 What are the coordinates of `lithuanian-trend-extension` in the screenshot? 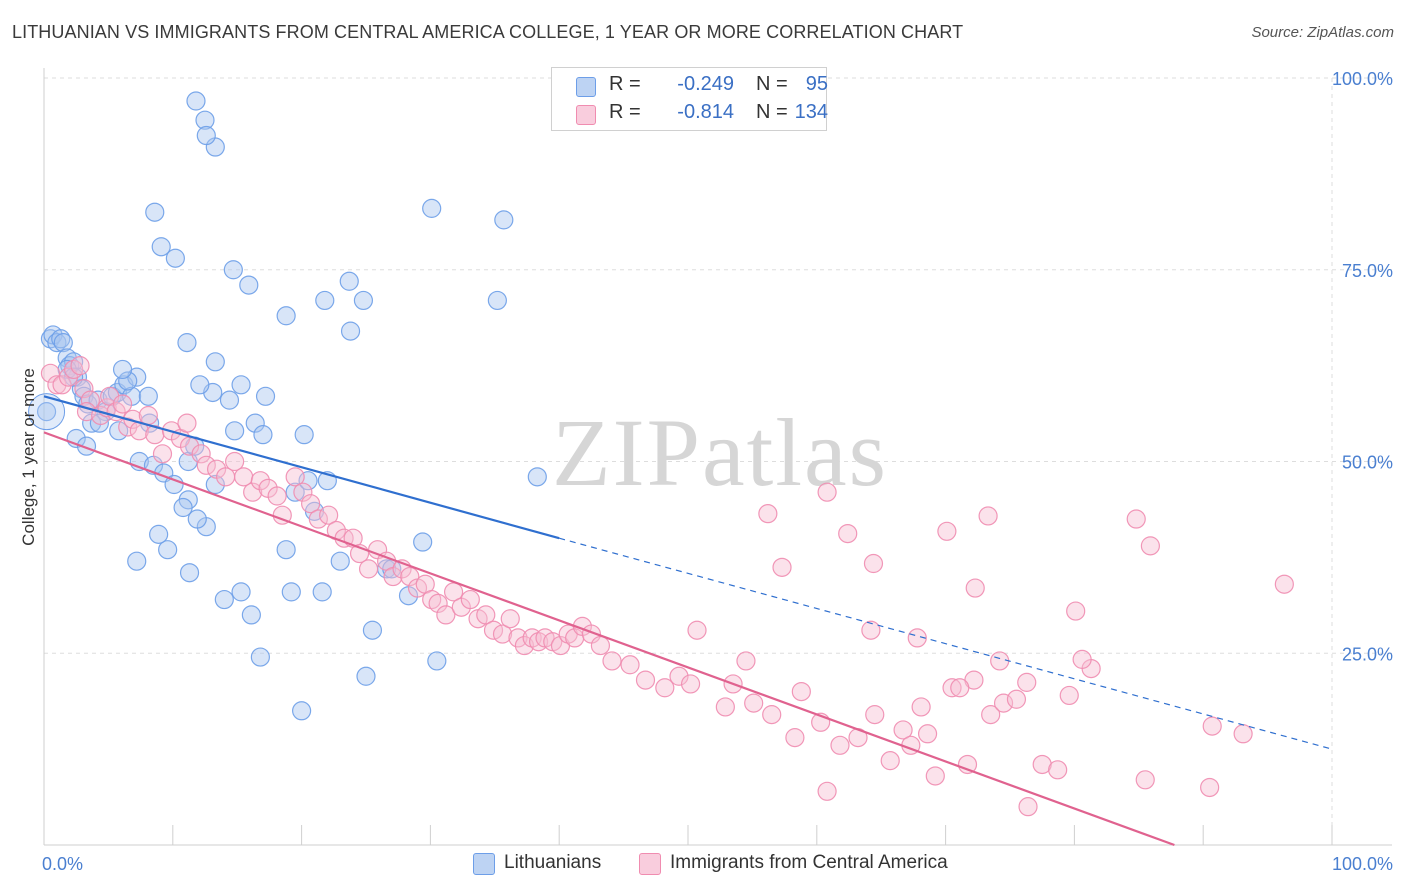 It's located at (946, 643).